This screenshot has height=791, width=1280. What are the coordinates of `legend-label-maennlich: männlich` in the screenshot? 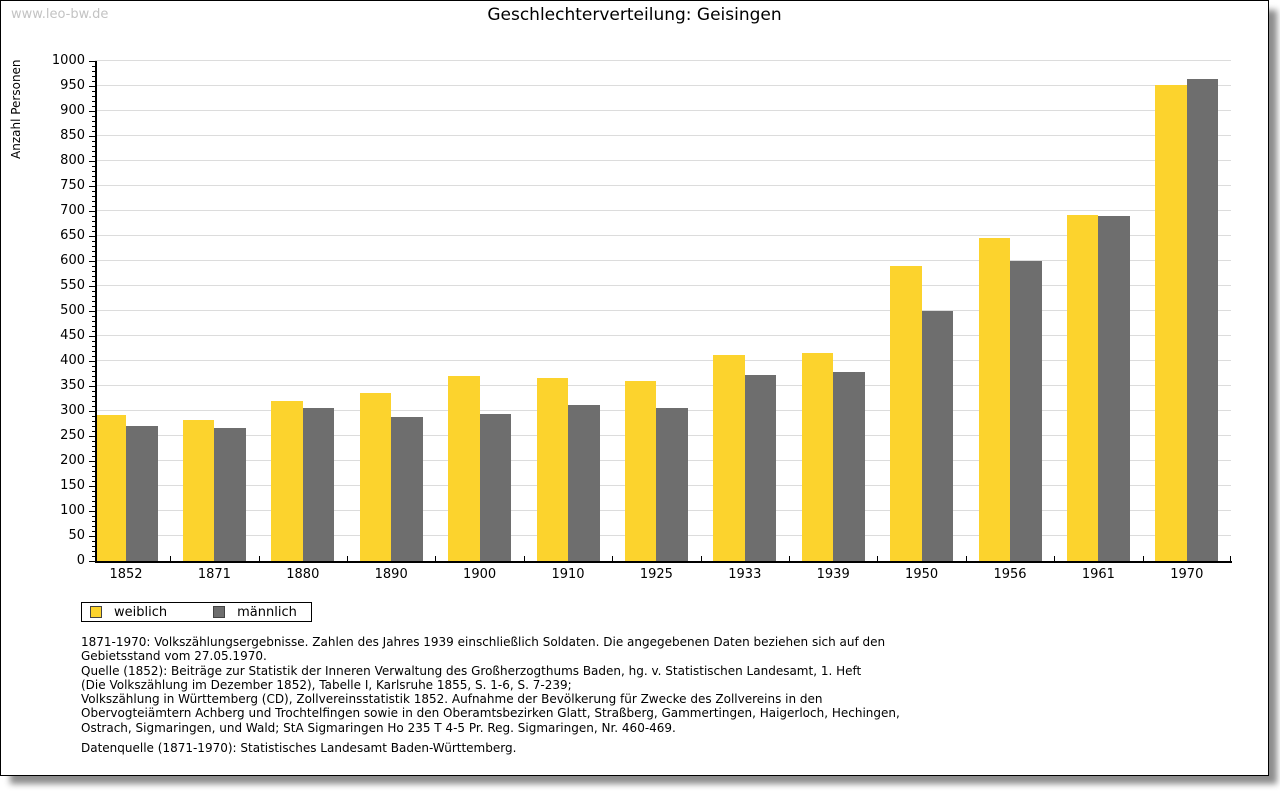 It's located at (267, 612).